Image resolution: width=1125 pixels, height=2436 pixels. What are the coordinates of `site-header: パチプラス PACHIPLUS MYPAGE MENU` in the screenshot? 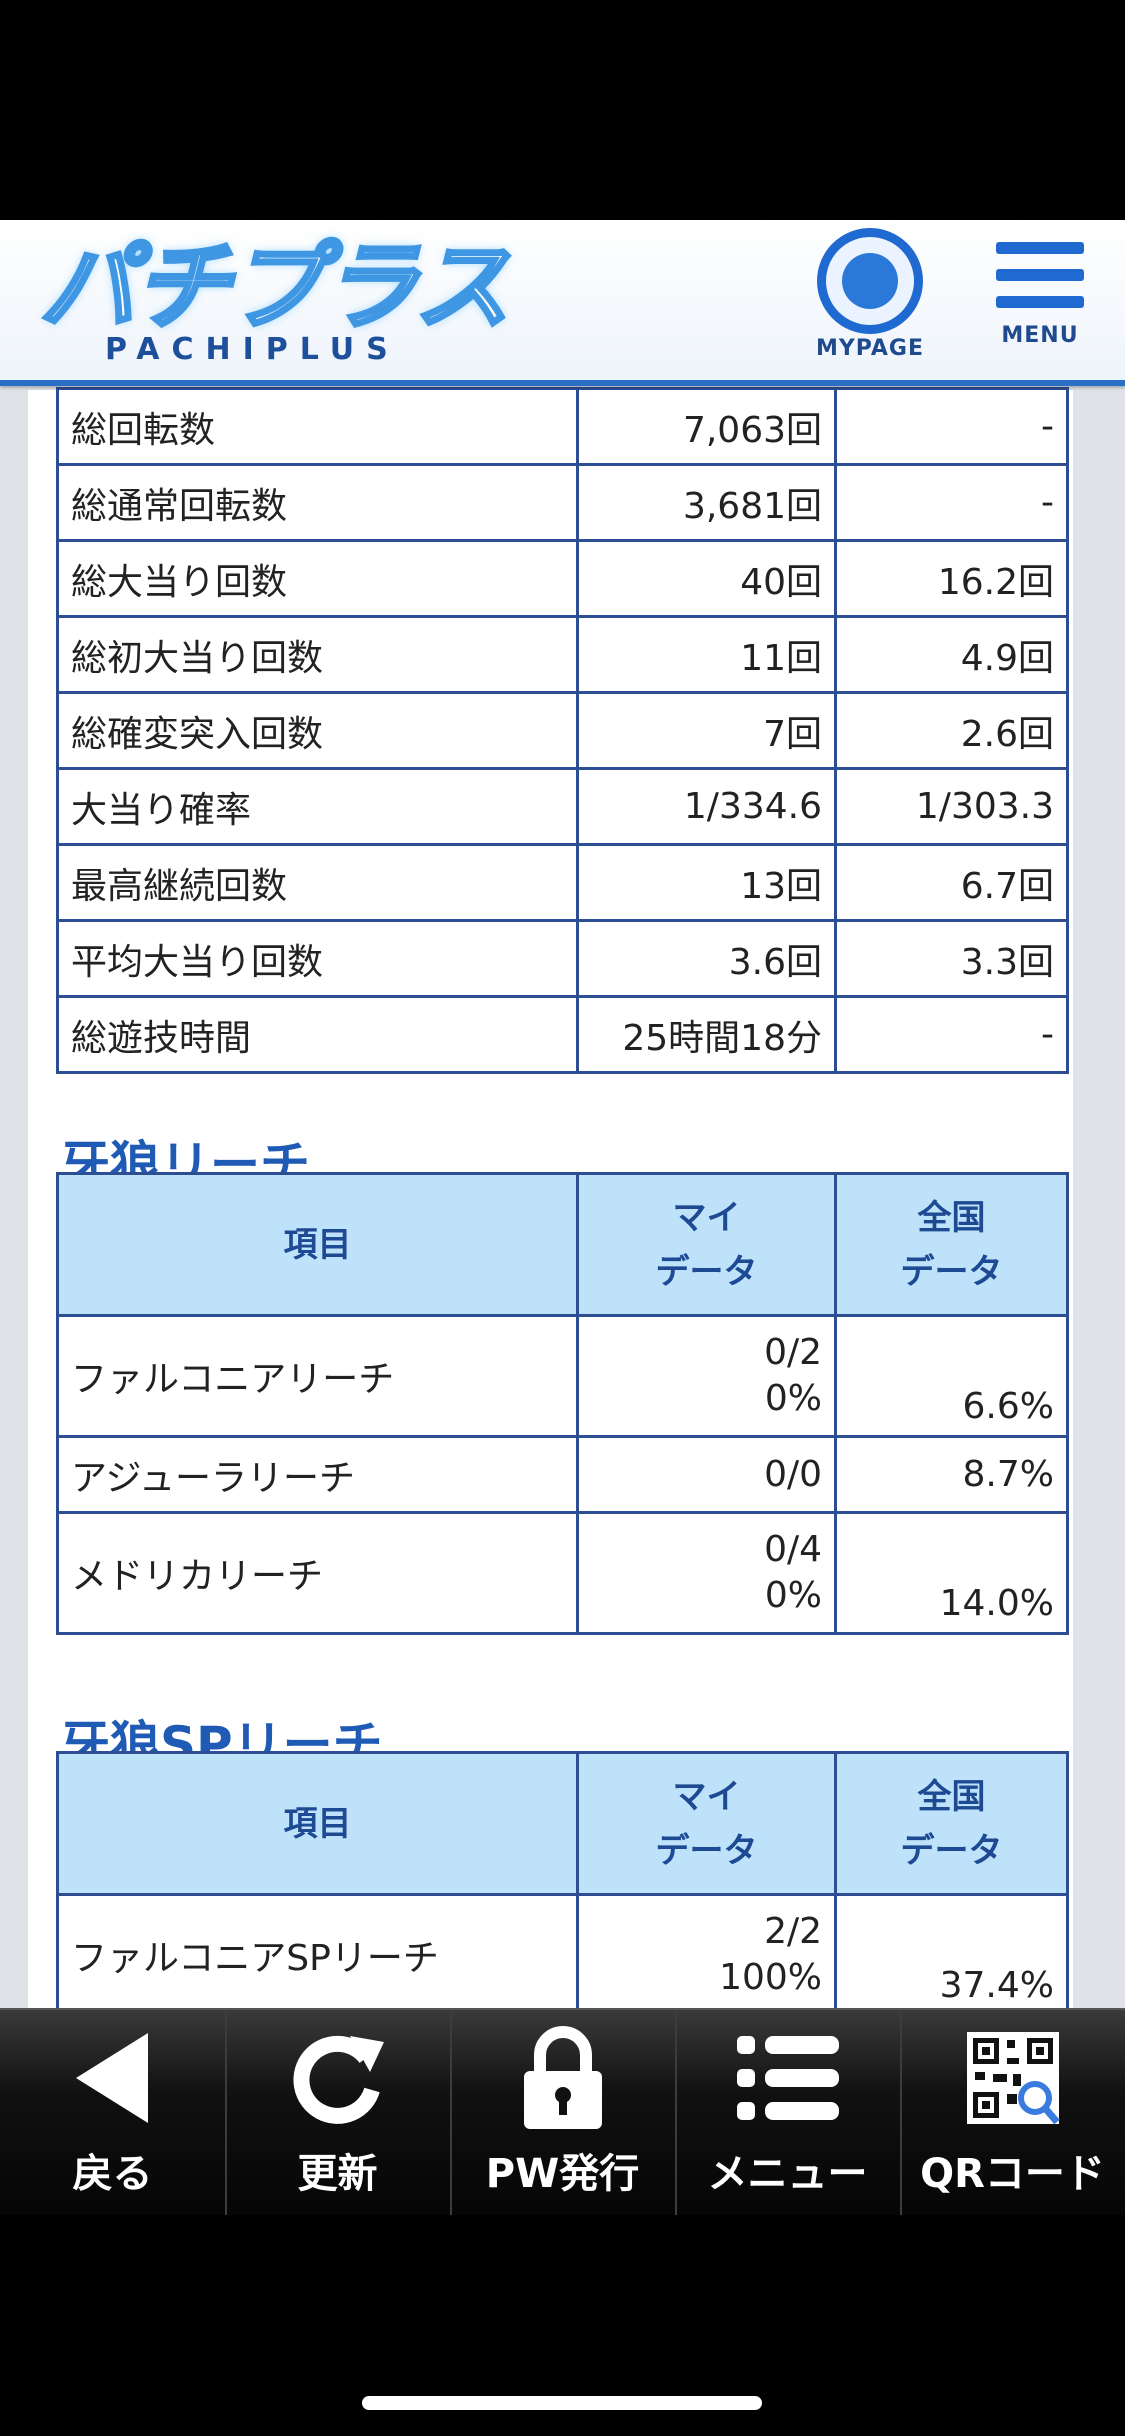 It's located at (562, 303).